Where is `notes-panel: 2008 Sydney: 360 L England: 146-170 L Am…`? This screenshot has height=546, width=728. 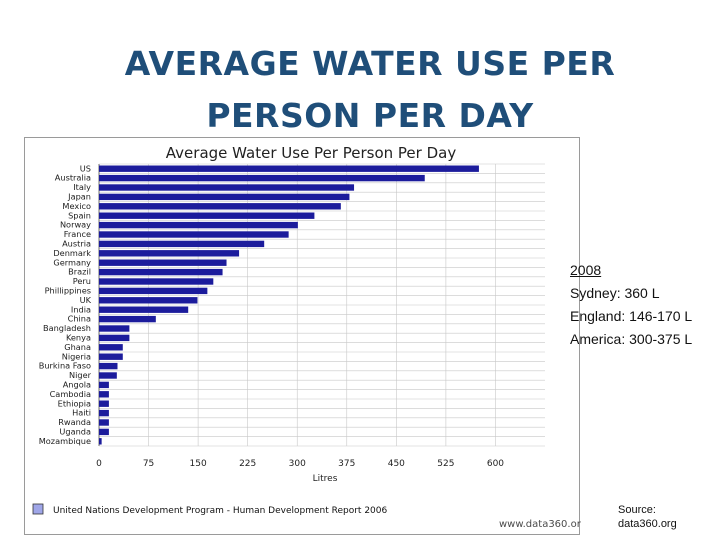
notes-panel: 2008 Sydney: 360 L England: 146-170 L Am… is located at coordinates (649, 308).